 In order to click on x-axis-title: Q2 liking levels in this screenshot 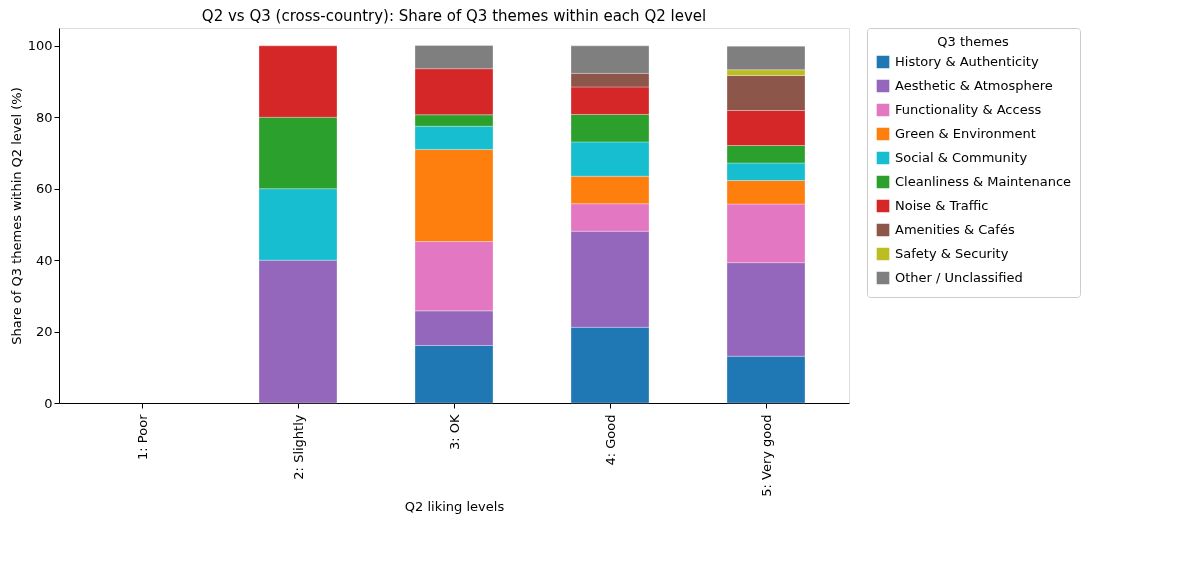, I will do `click(454, 506)`.